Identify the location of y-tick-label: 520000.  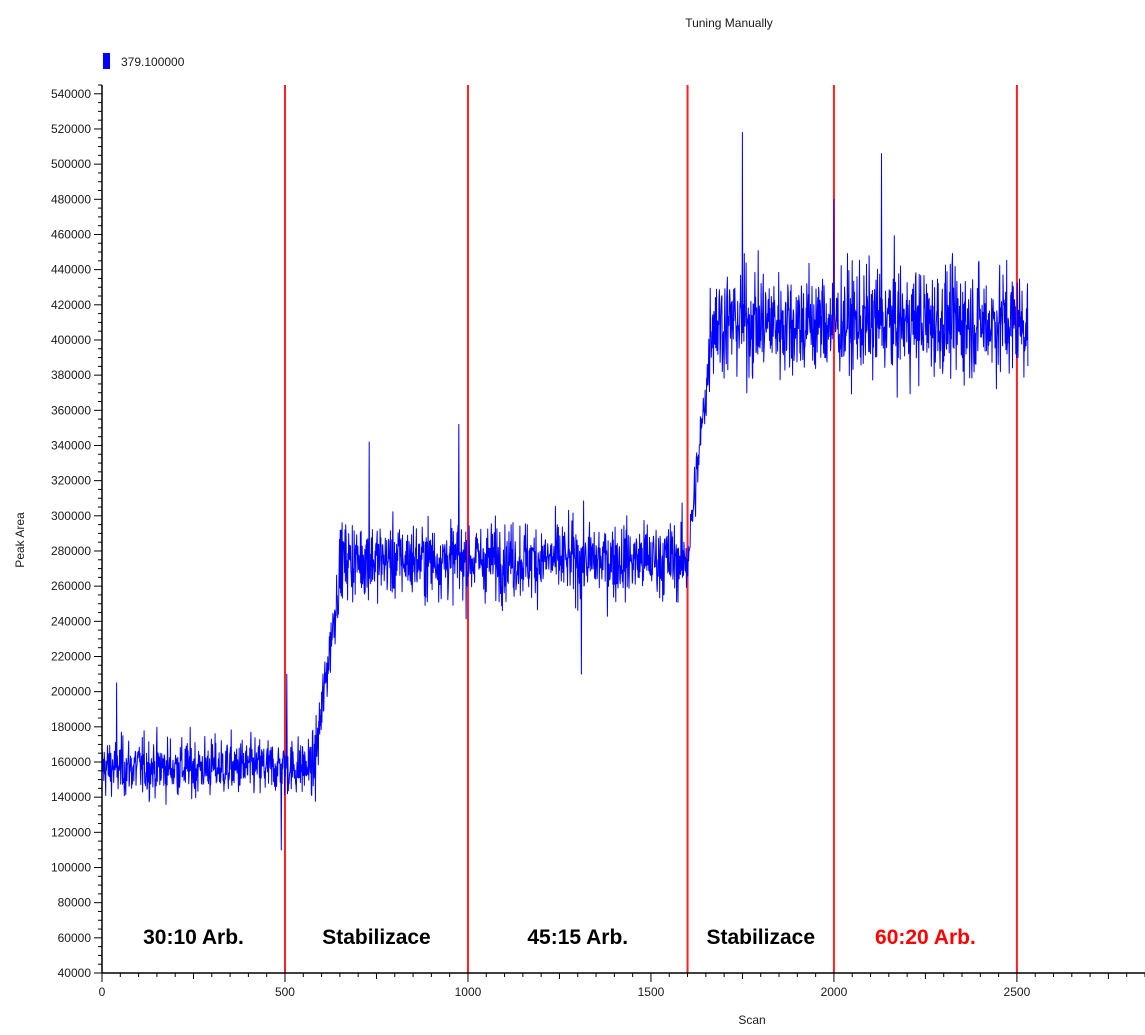
(71, 129).